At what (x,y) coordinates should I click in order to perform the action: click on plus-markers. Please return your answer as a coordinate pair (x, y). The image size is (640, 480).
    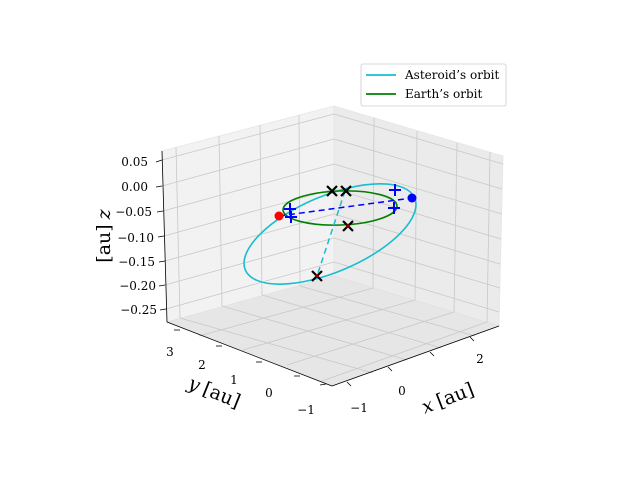
    Looking at the image, I should click on (342, 203).